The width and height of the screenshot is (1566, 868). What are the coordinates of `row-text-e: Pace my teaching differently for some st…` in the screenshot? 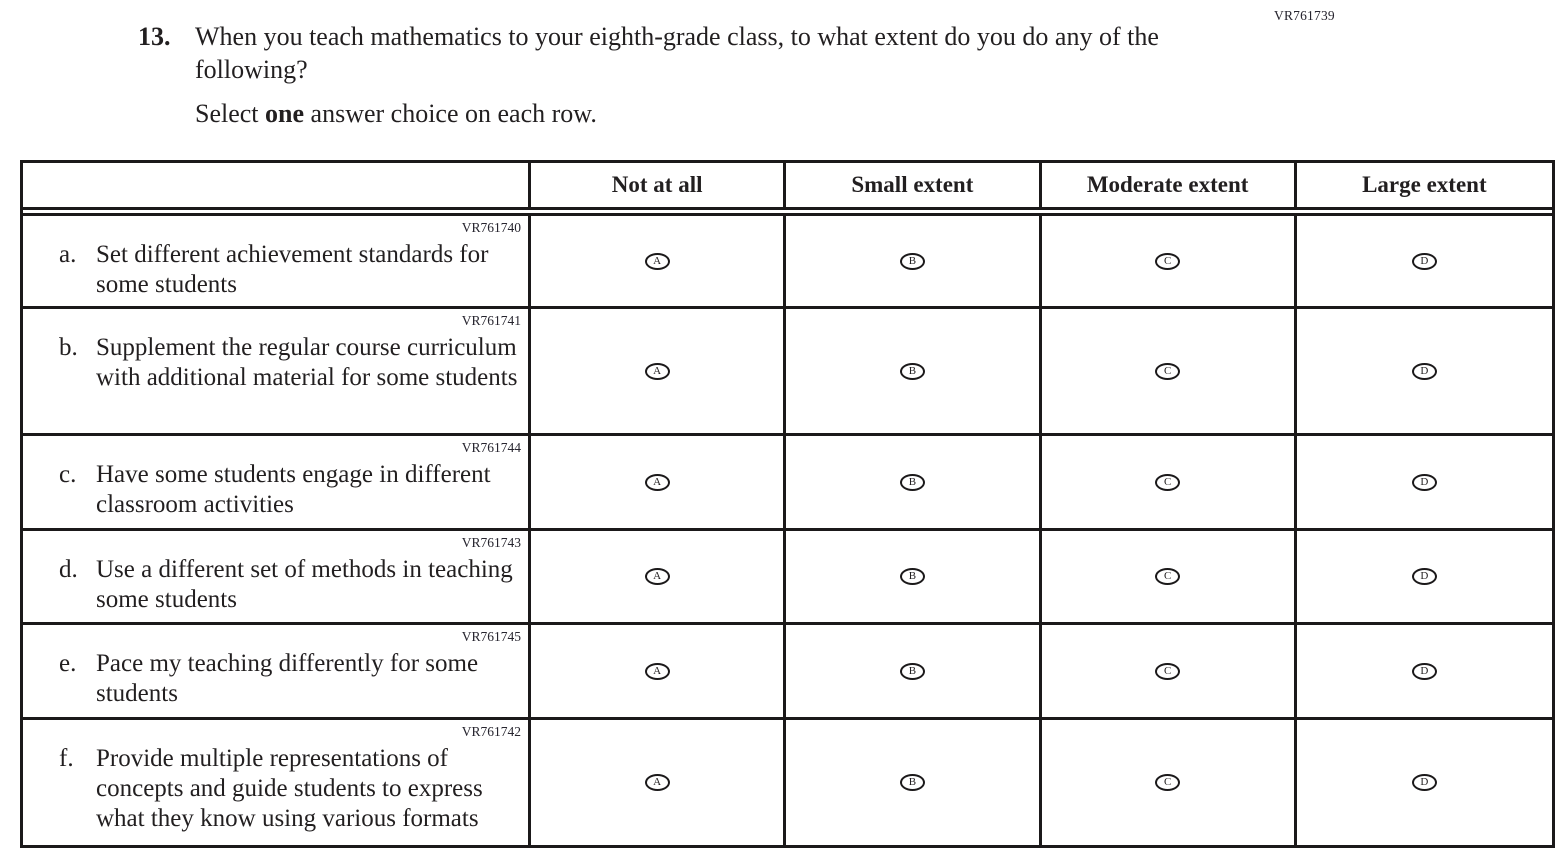 It's located at (287, 678).